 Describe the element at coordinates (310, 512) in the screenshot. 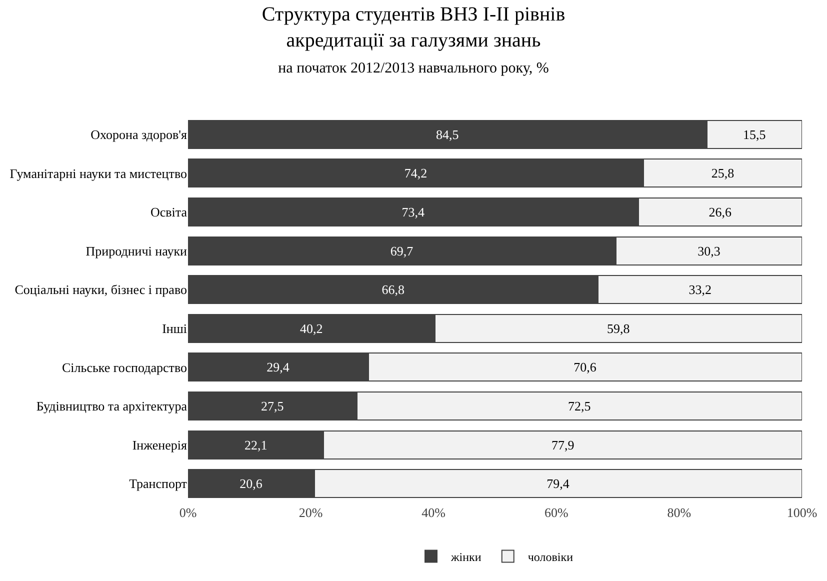

I see `x-tick-label: 20%` at that location.